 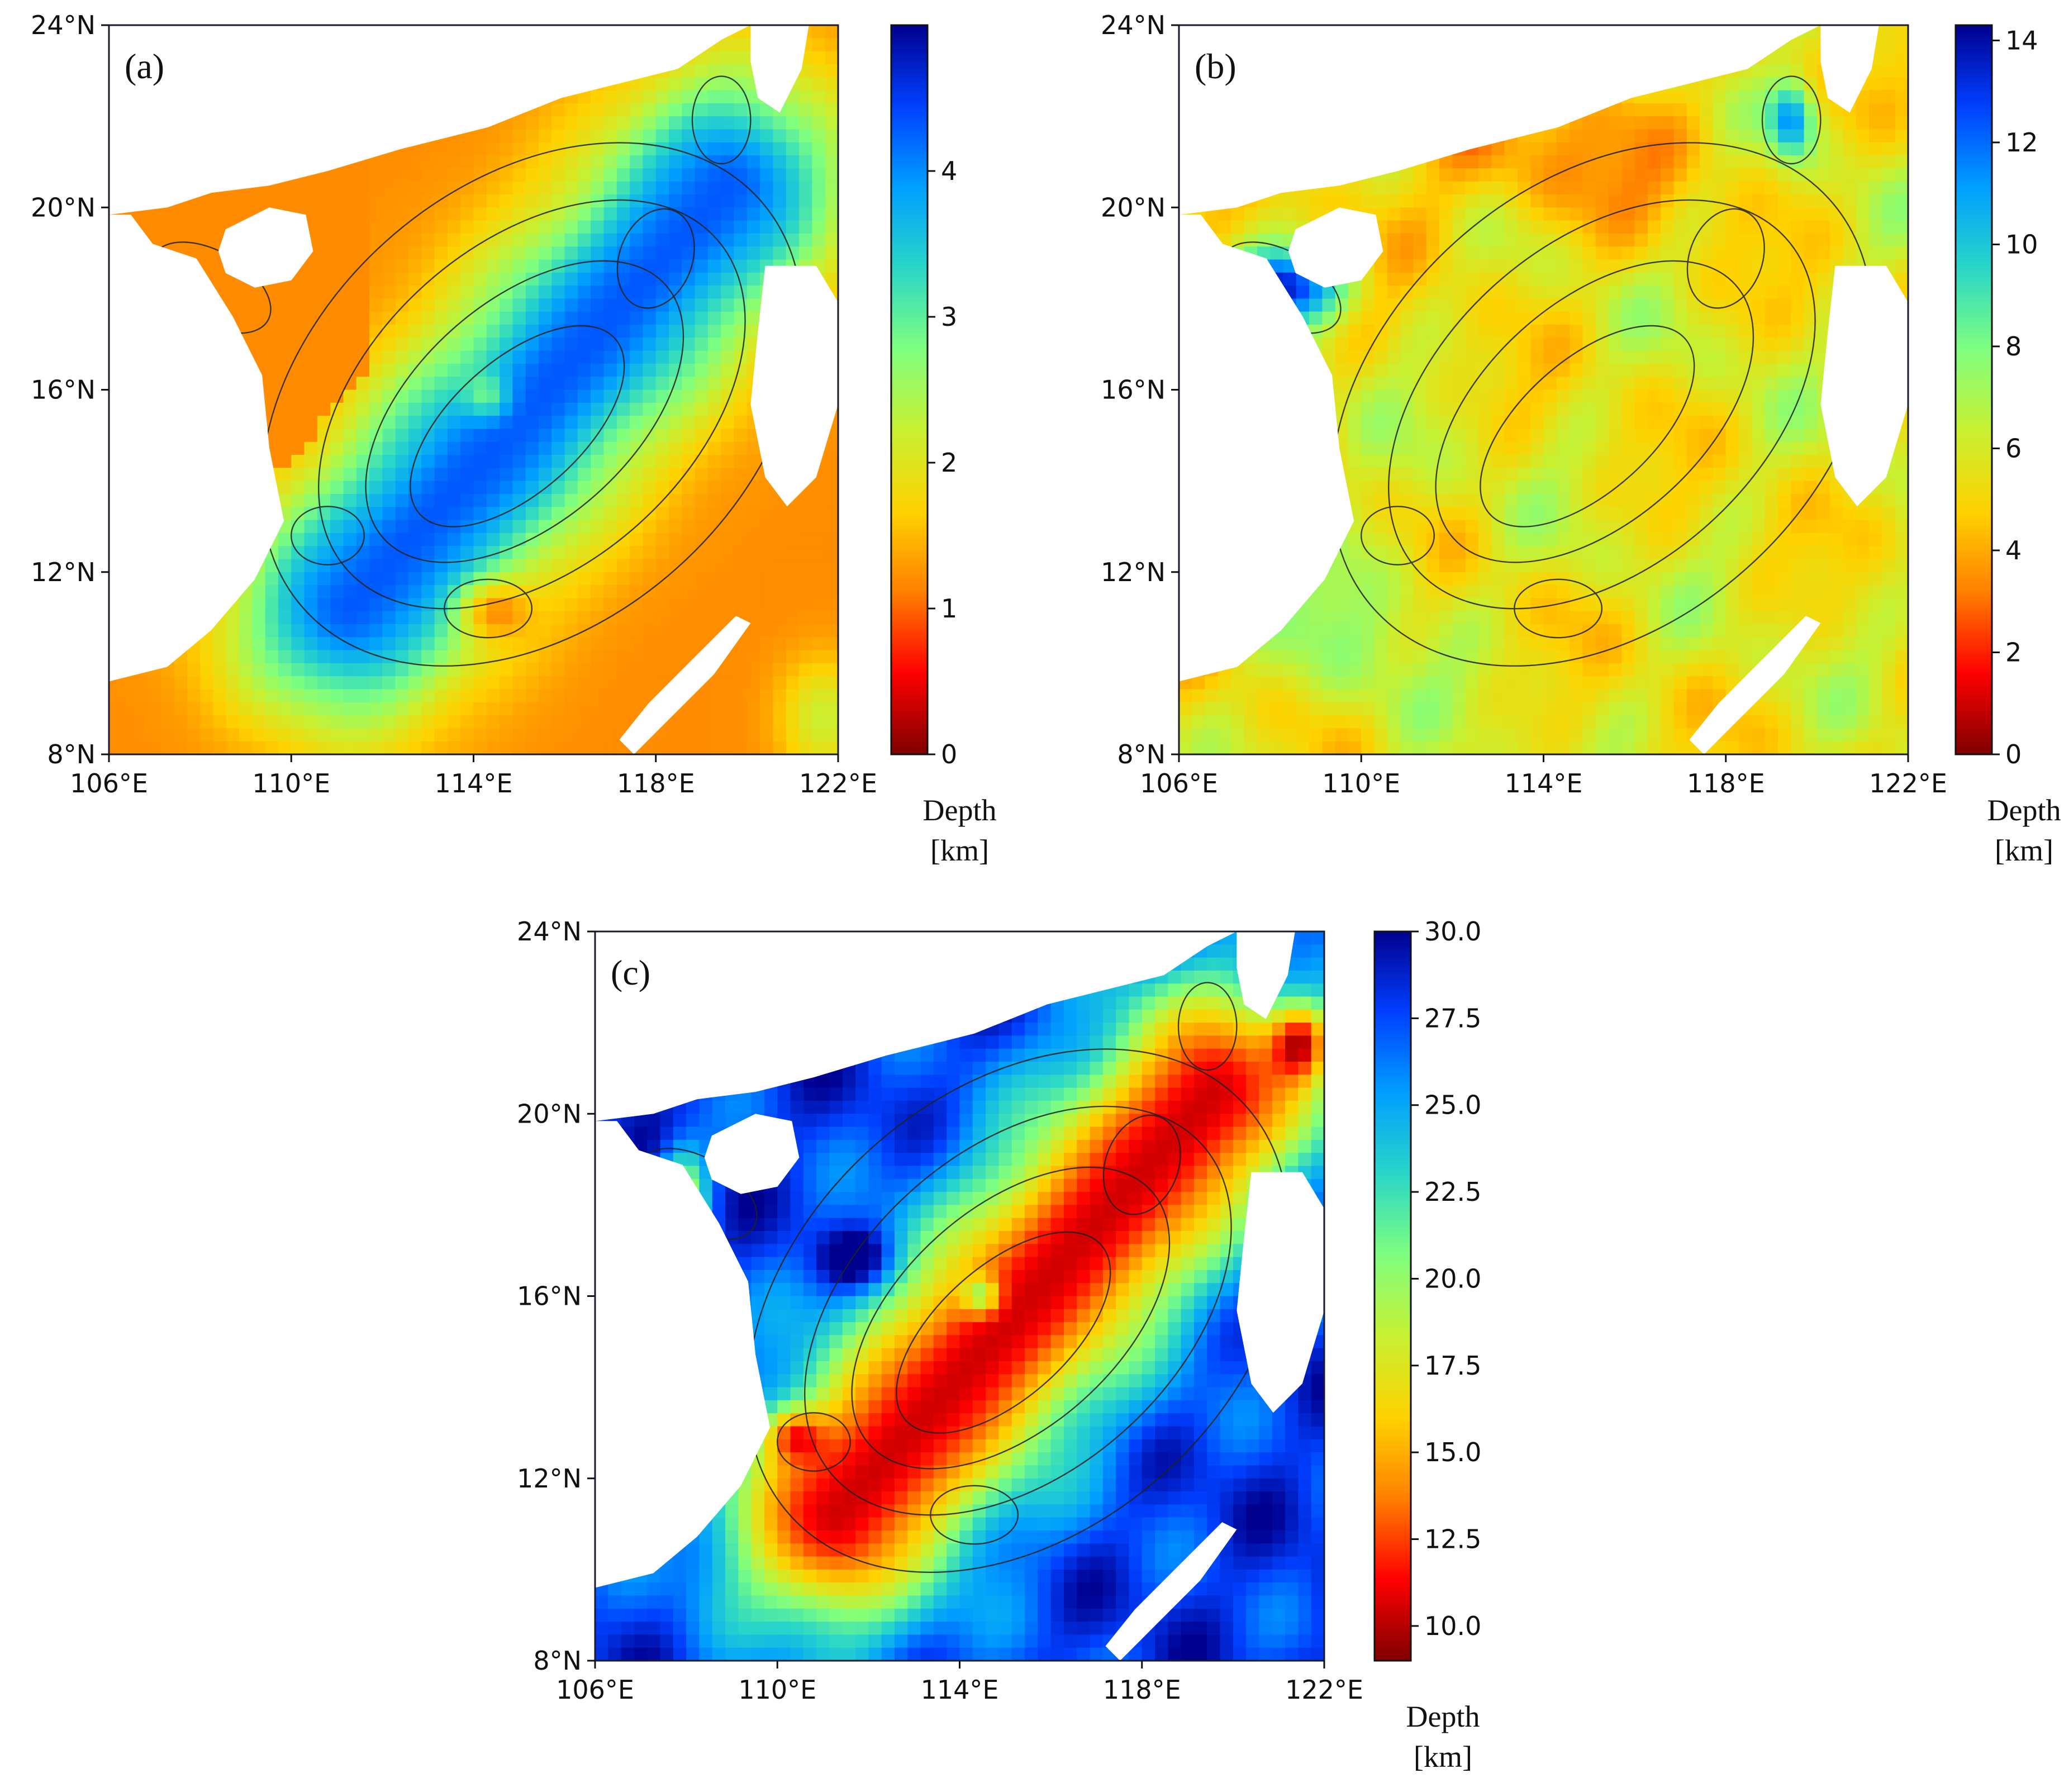 I want to click on colorbar-tick-label: 4, so click(x=949, y=171).